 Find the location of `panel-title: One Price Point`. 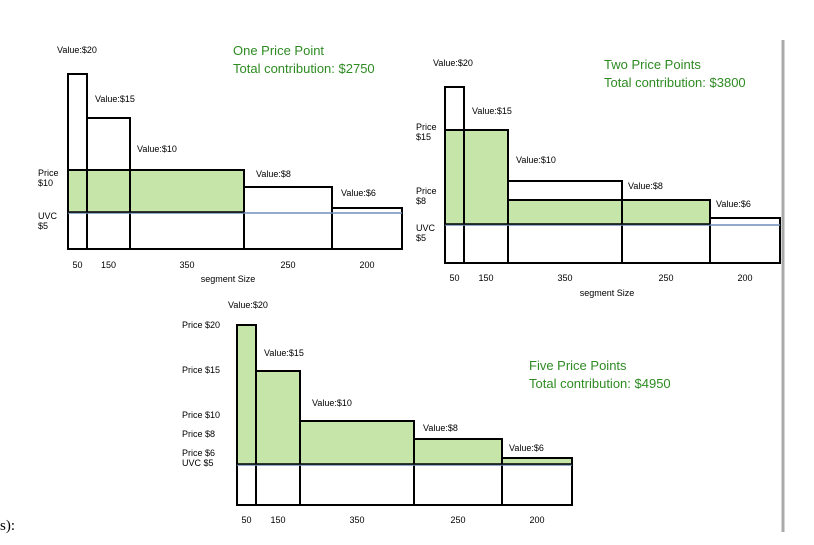

panel-title: One Price Point is located at coordinates (278, 50).